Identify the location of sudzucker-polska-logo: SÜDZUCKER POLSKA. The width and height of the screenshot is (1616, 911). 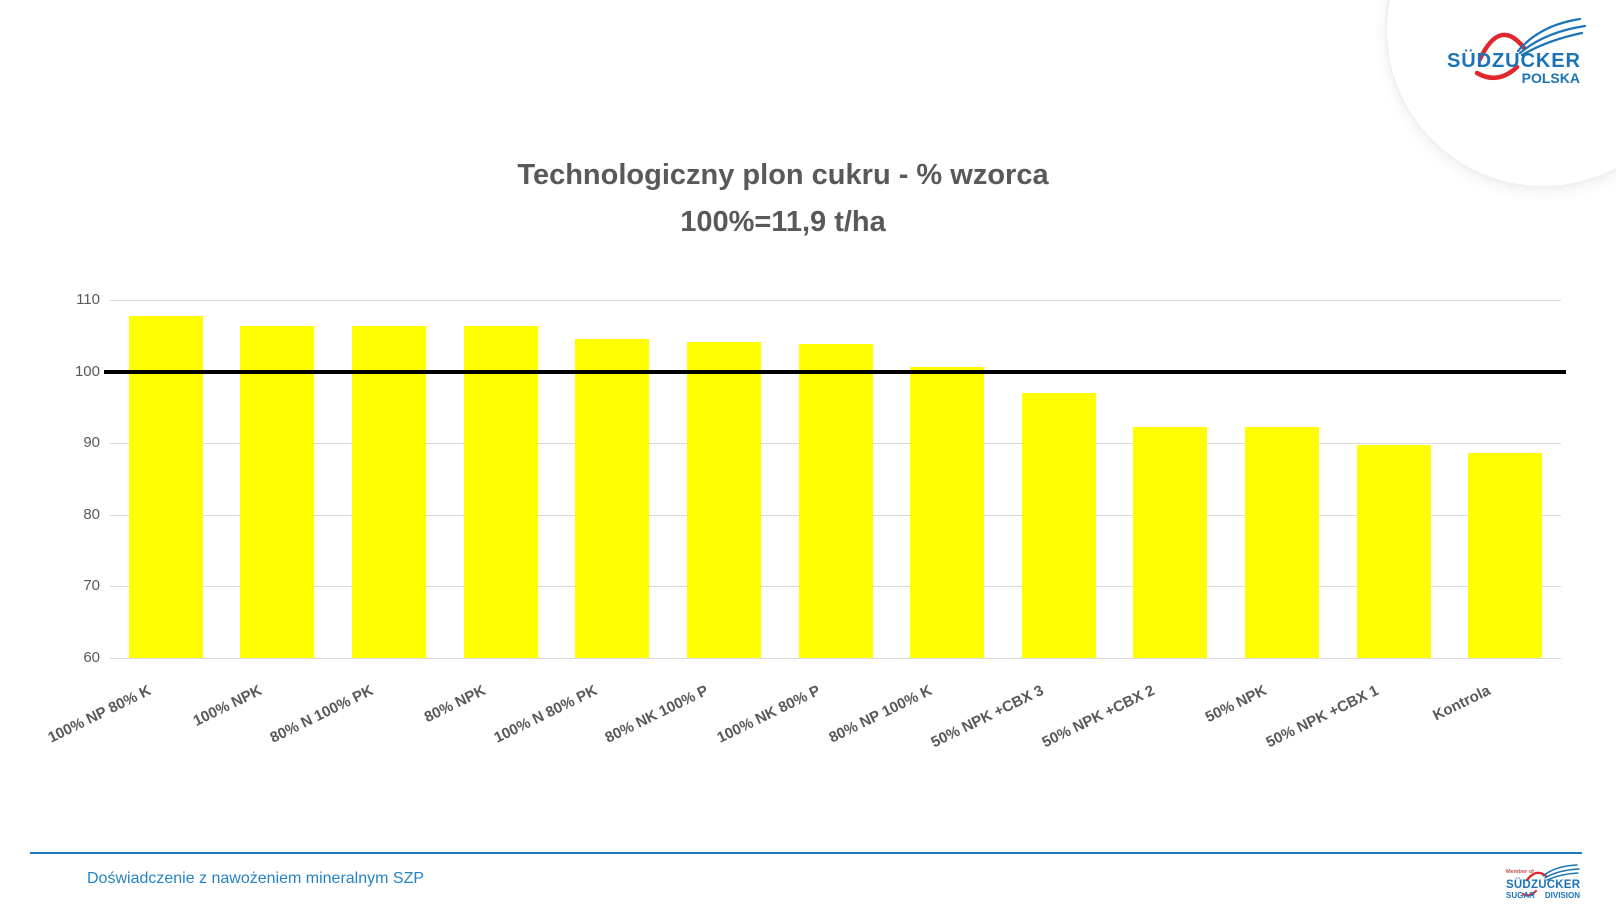
(1517, 51).